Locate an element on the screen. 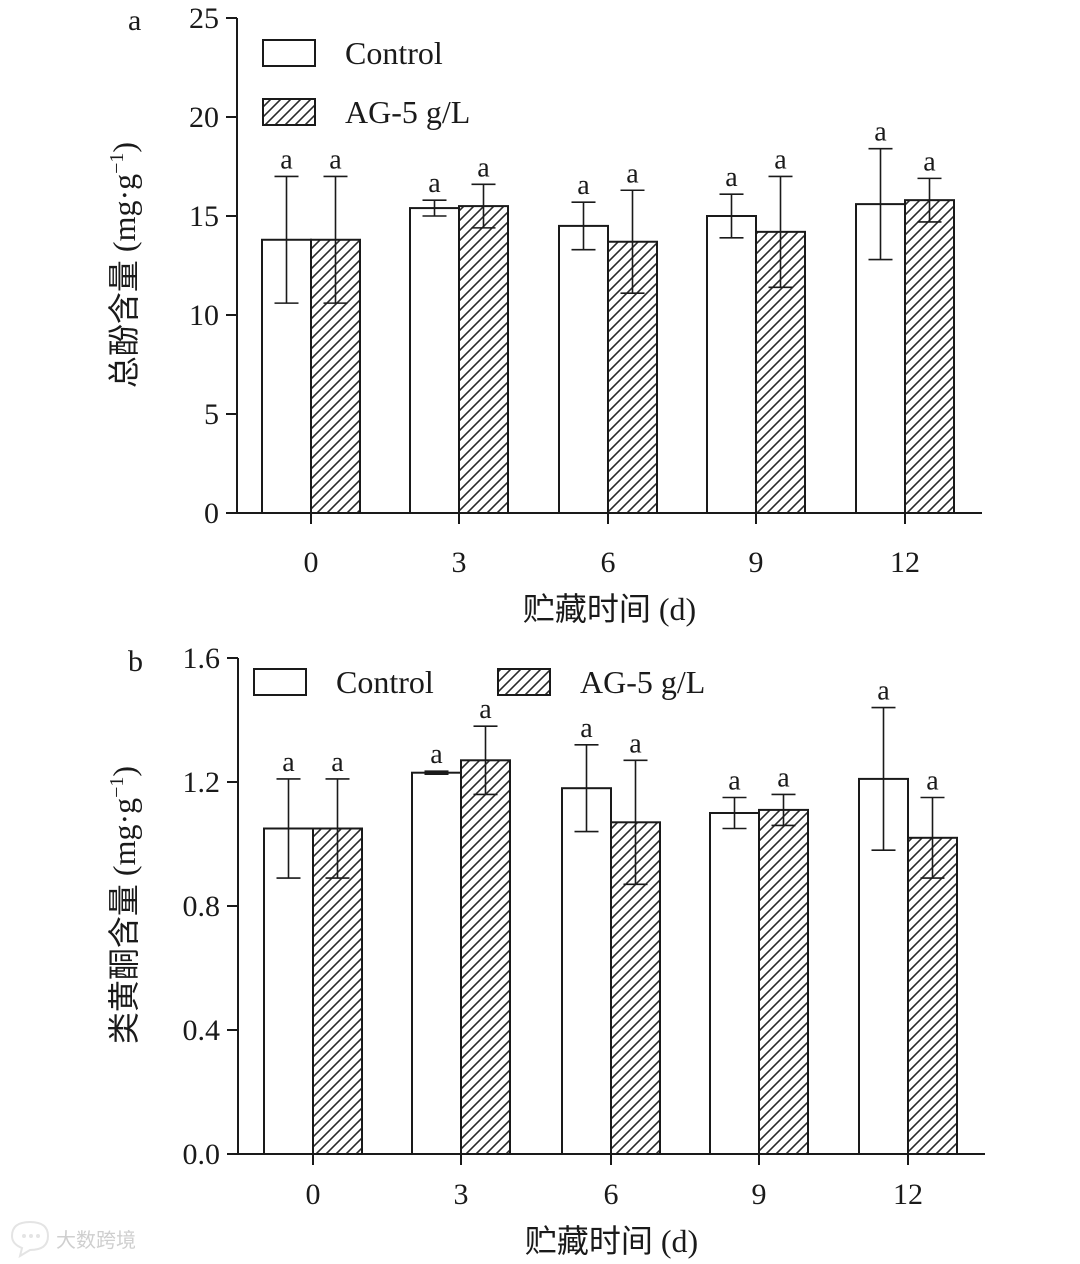 This screenshot has height=1264, width=1080. panel-label: b is located at coordinates (135, 661).